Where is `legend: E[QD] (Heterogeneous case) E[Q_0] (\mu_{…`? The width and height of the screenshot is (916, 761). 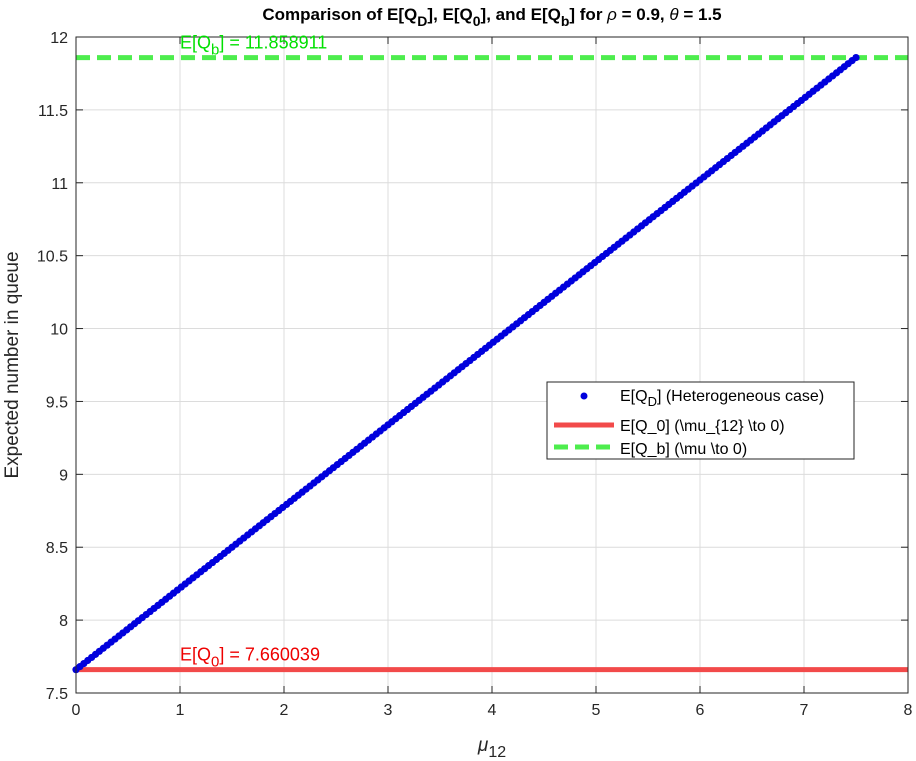
legend: E[QD] (Heterogeneous case) E[Q_0] (\mu_{… is located at coordinates (700, 420).